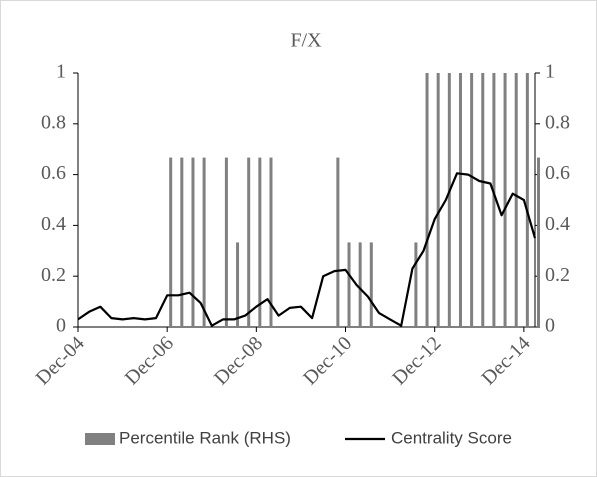 This screenshot has width=597, height=477. Describe the element at coordinates (61, 72) in the screenshot. I see `y-tick-label: 1` at that location.